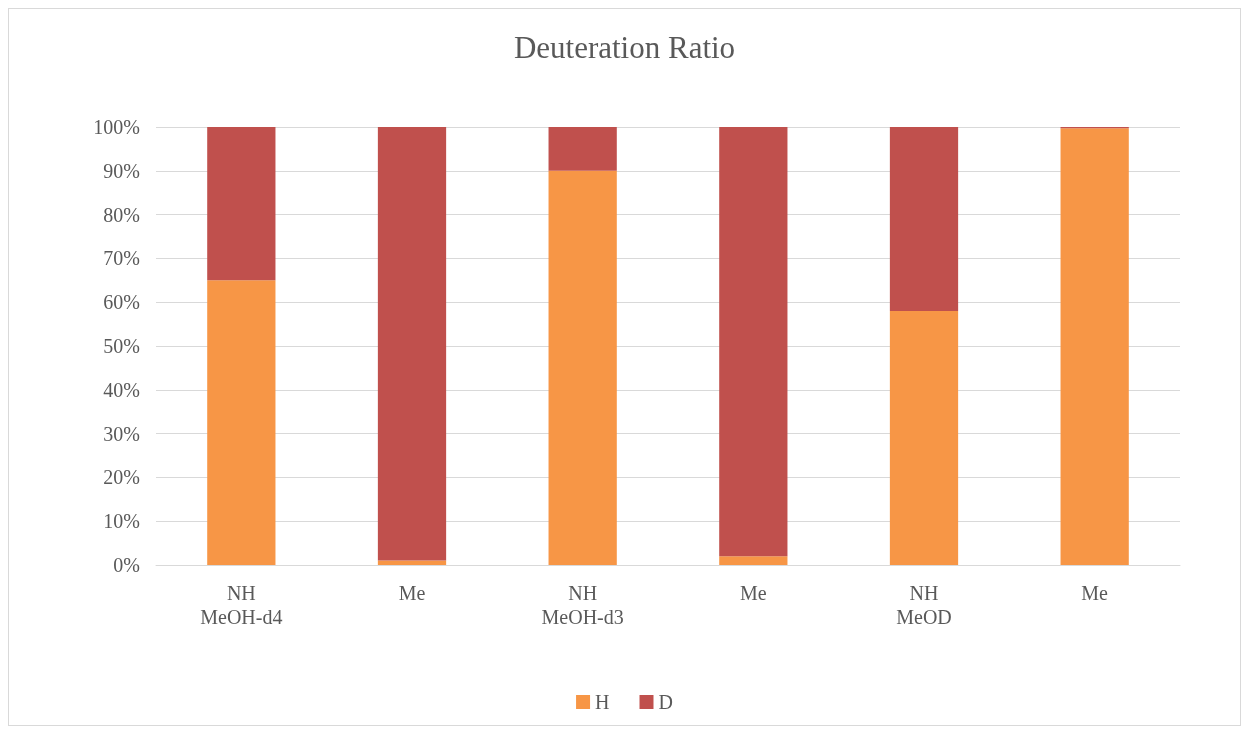  What do you see at coordinates (121, 477) in the screenshot?
I see `y-tick-label: 20%` at bounding box center [121, 477].